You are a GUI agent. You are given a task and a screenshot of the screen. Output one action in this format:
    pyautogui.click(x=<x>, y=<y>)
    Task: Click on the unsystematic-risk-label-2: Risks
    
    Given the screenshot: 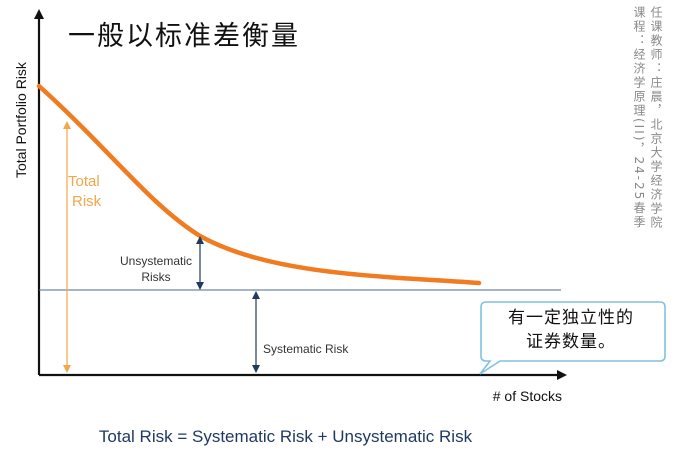 What is the action you would take?
    pyautogui.click(x=155, y=277)
    